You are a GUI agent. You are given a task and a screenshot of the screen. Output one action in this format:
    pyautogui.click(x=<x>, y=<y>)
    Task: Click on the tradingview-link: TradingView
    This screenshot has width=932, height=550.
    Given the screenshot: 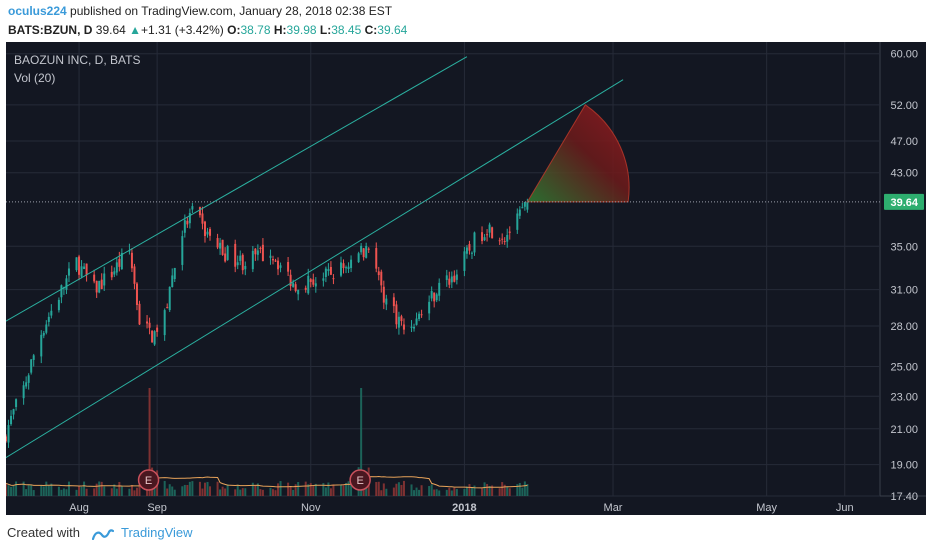 What is the action you would take?
    pyautogui.click(x=157, y=532)
    